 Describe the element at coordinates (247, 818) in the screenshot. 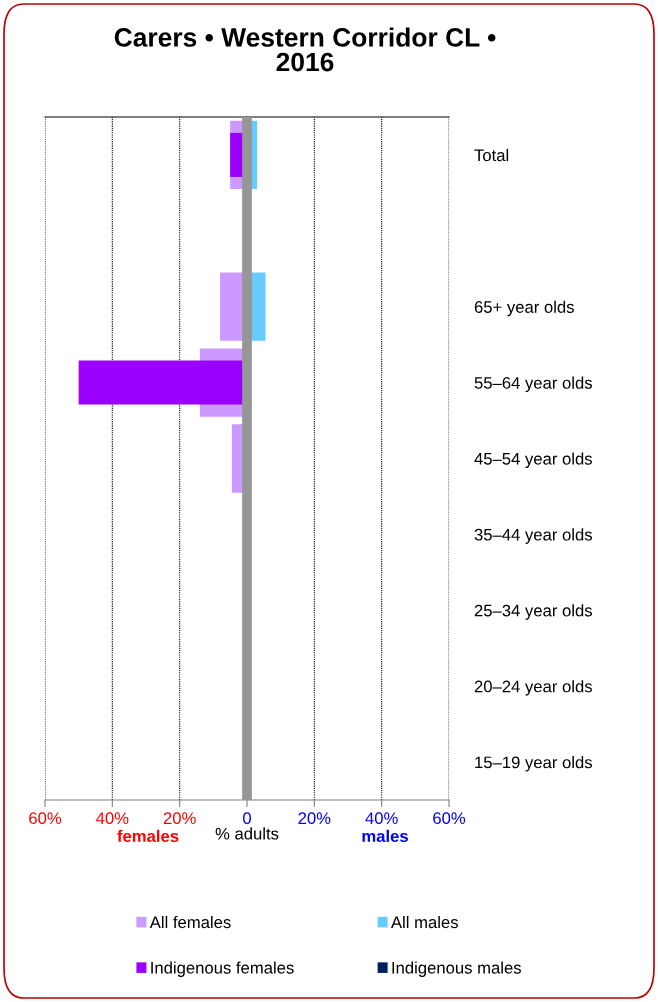

I see `x-tick-label: 0` at that location.